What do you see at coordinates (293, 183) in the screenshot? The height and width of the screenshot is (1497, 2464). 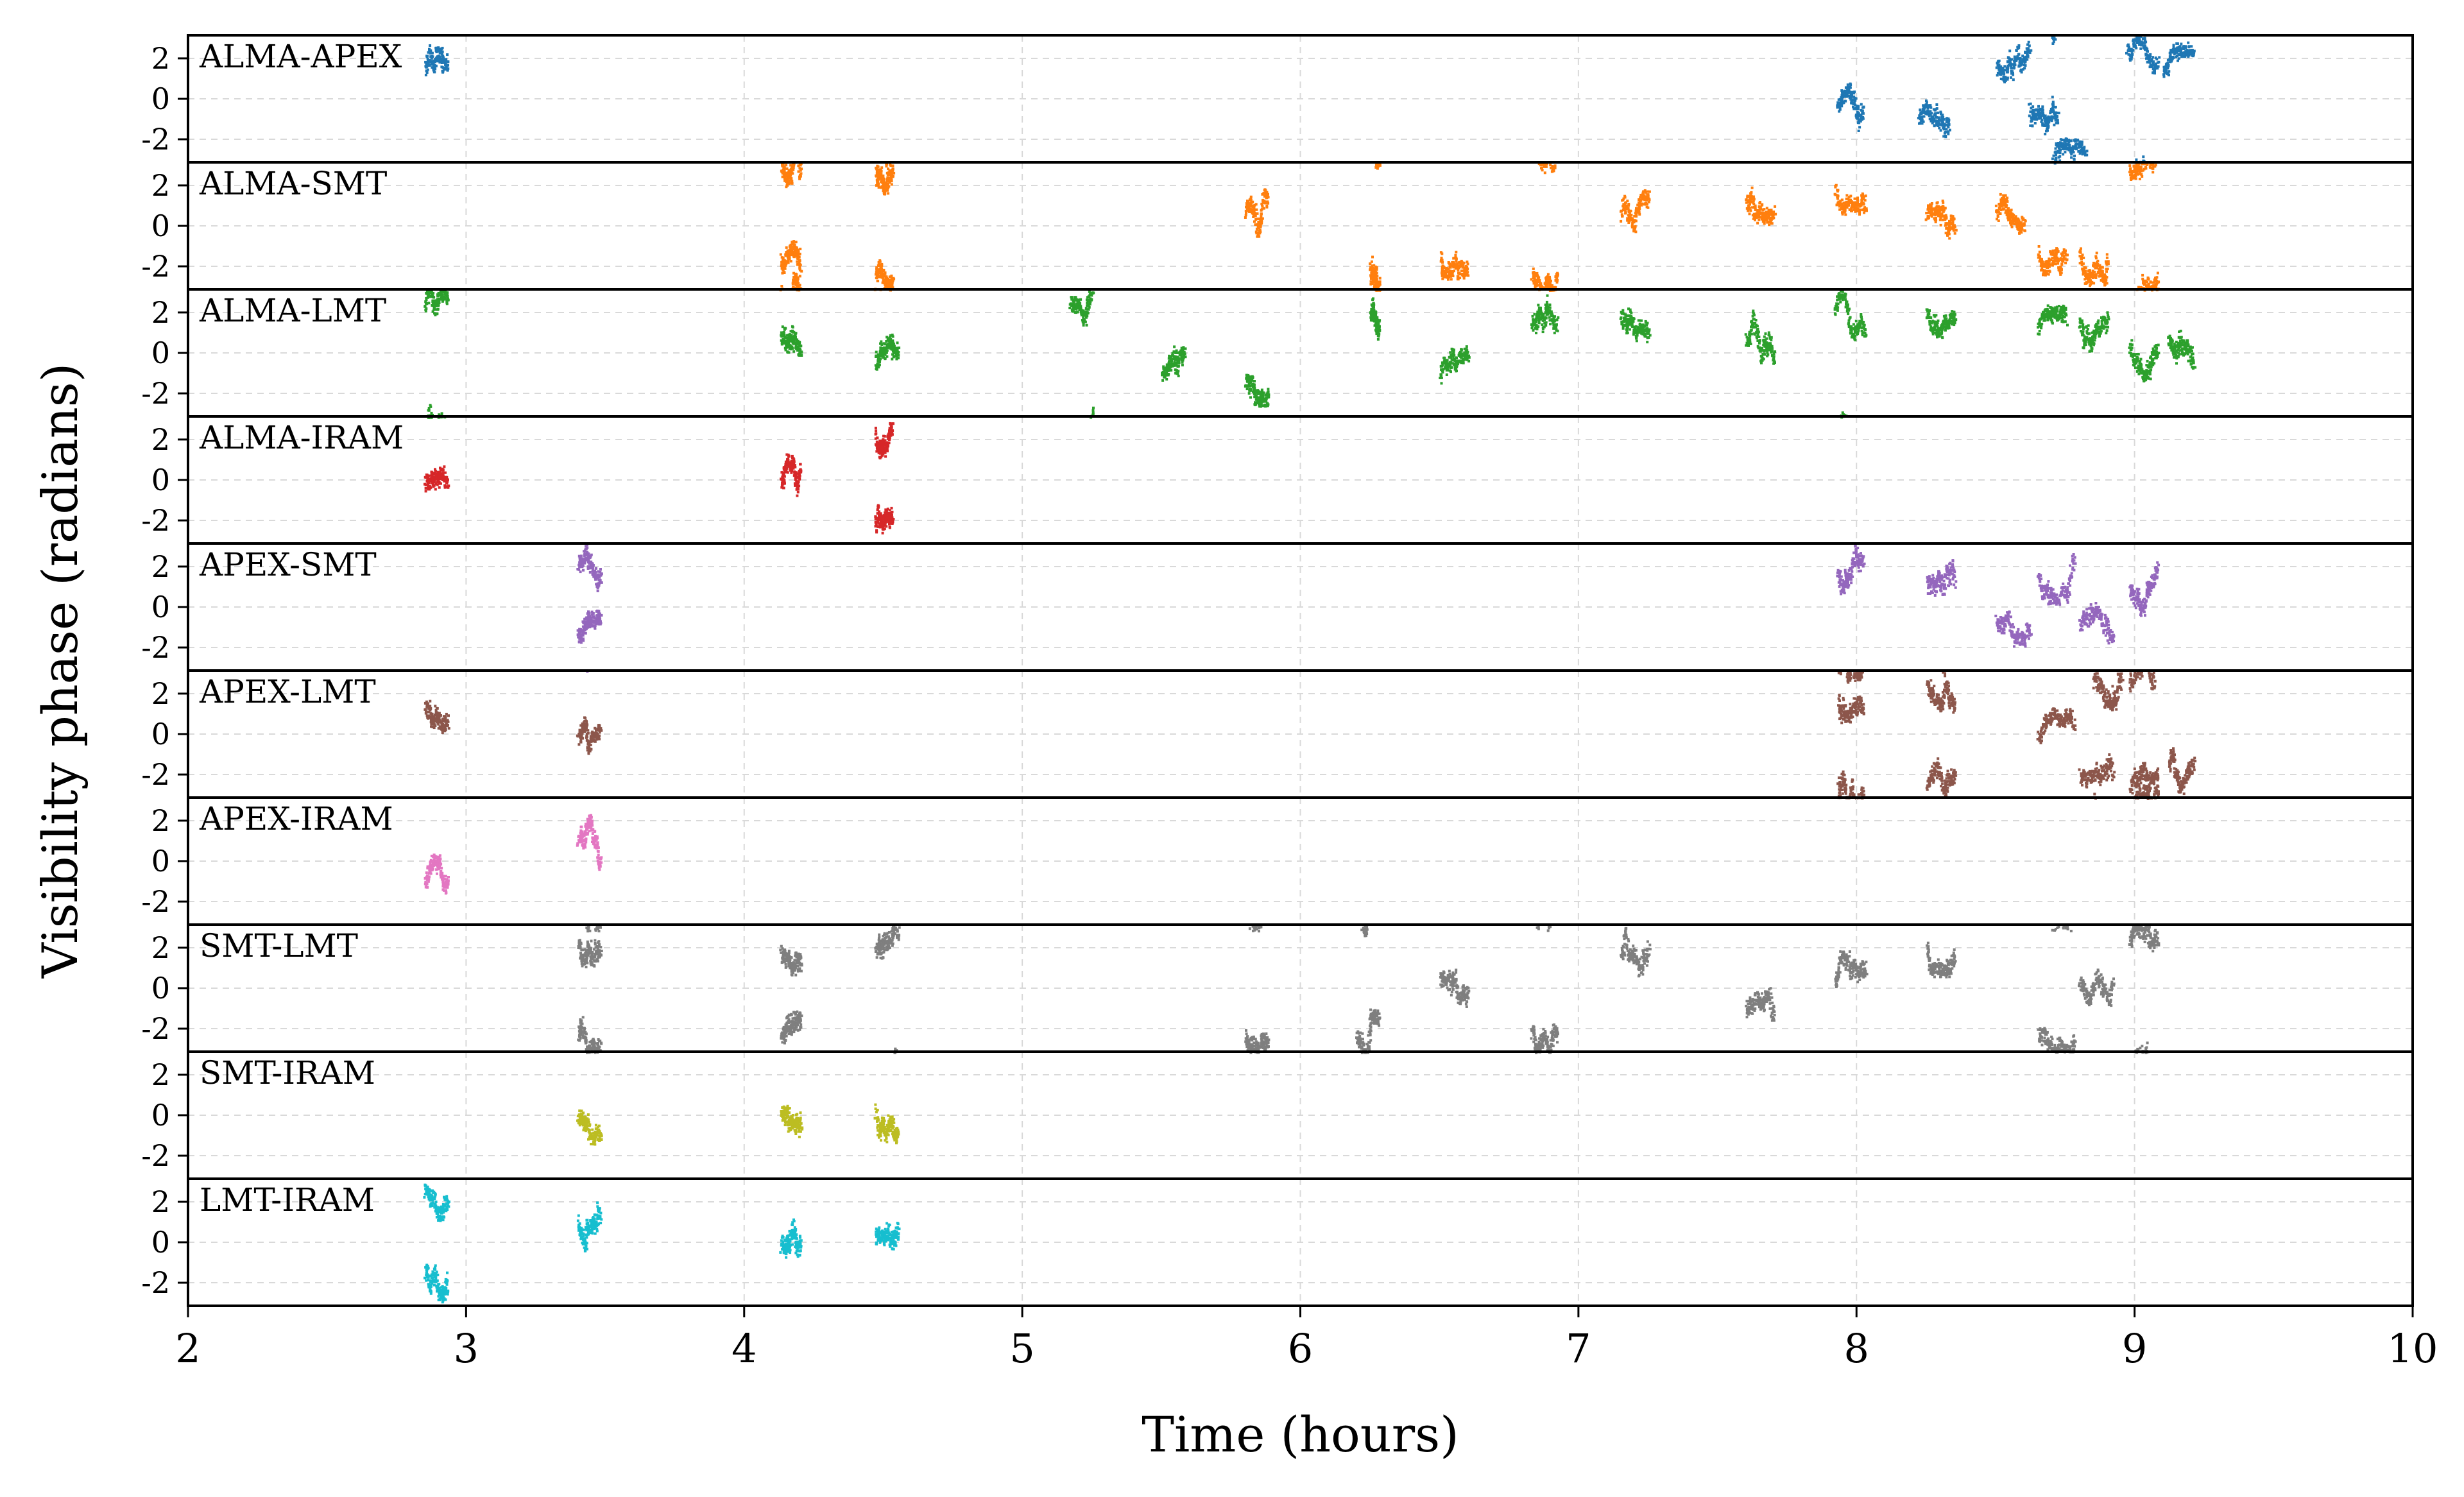 I see `panel-label-alma-smt: ALMA-SMT` at bounding box center [293, 183].